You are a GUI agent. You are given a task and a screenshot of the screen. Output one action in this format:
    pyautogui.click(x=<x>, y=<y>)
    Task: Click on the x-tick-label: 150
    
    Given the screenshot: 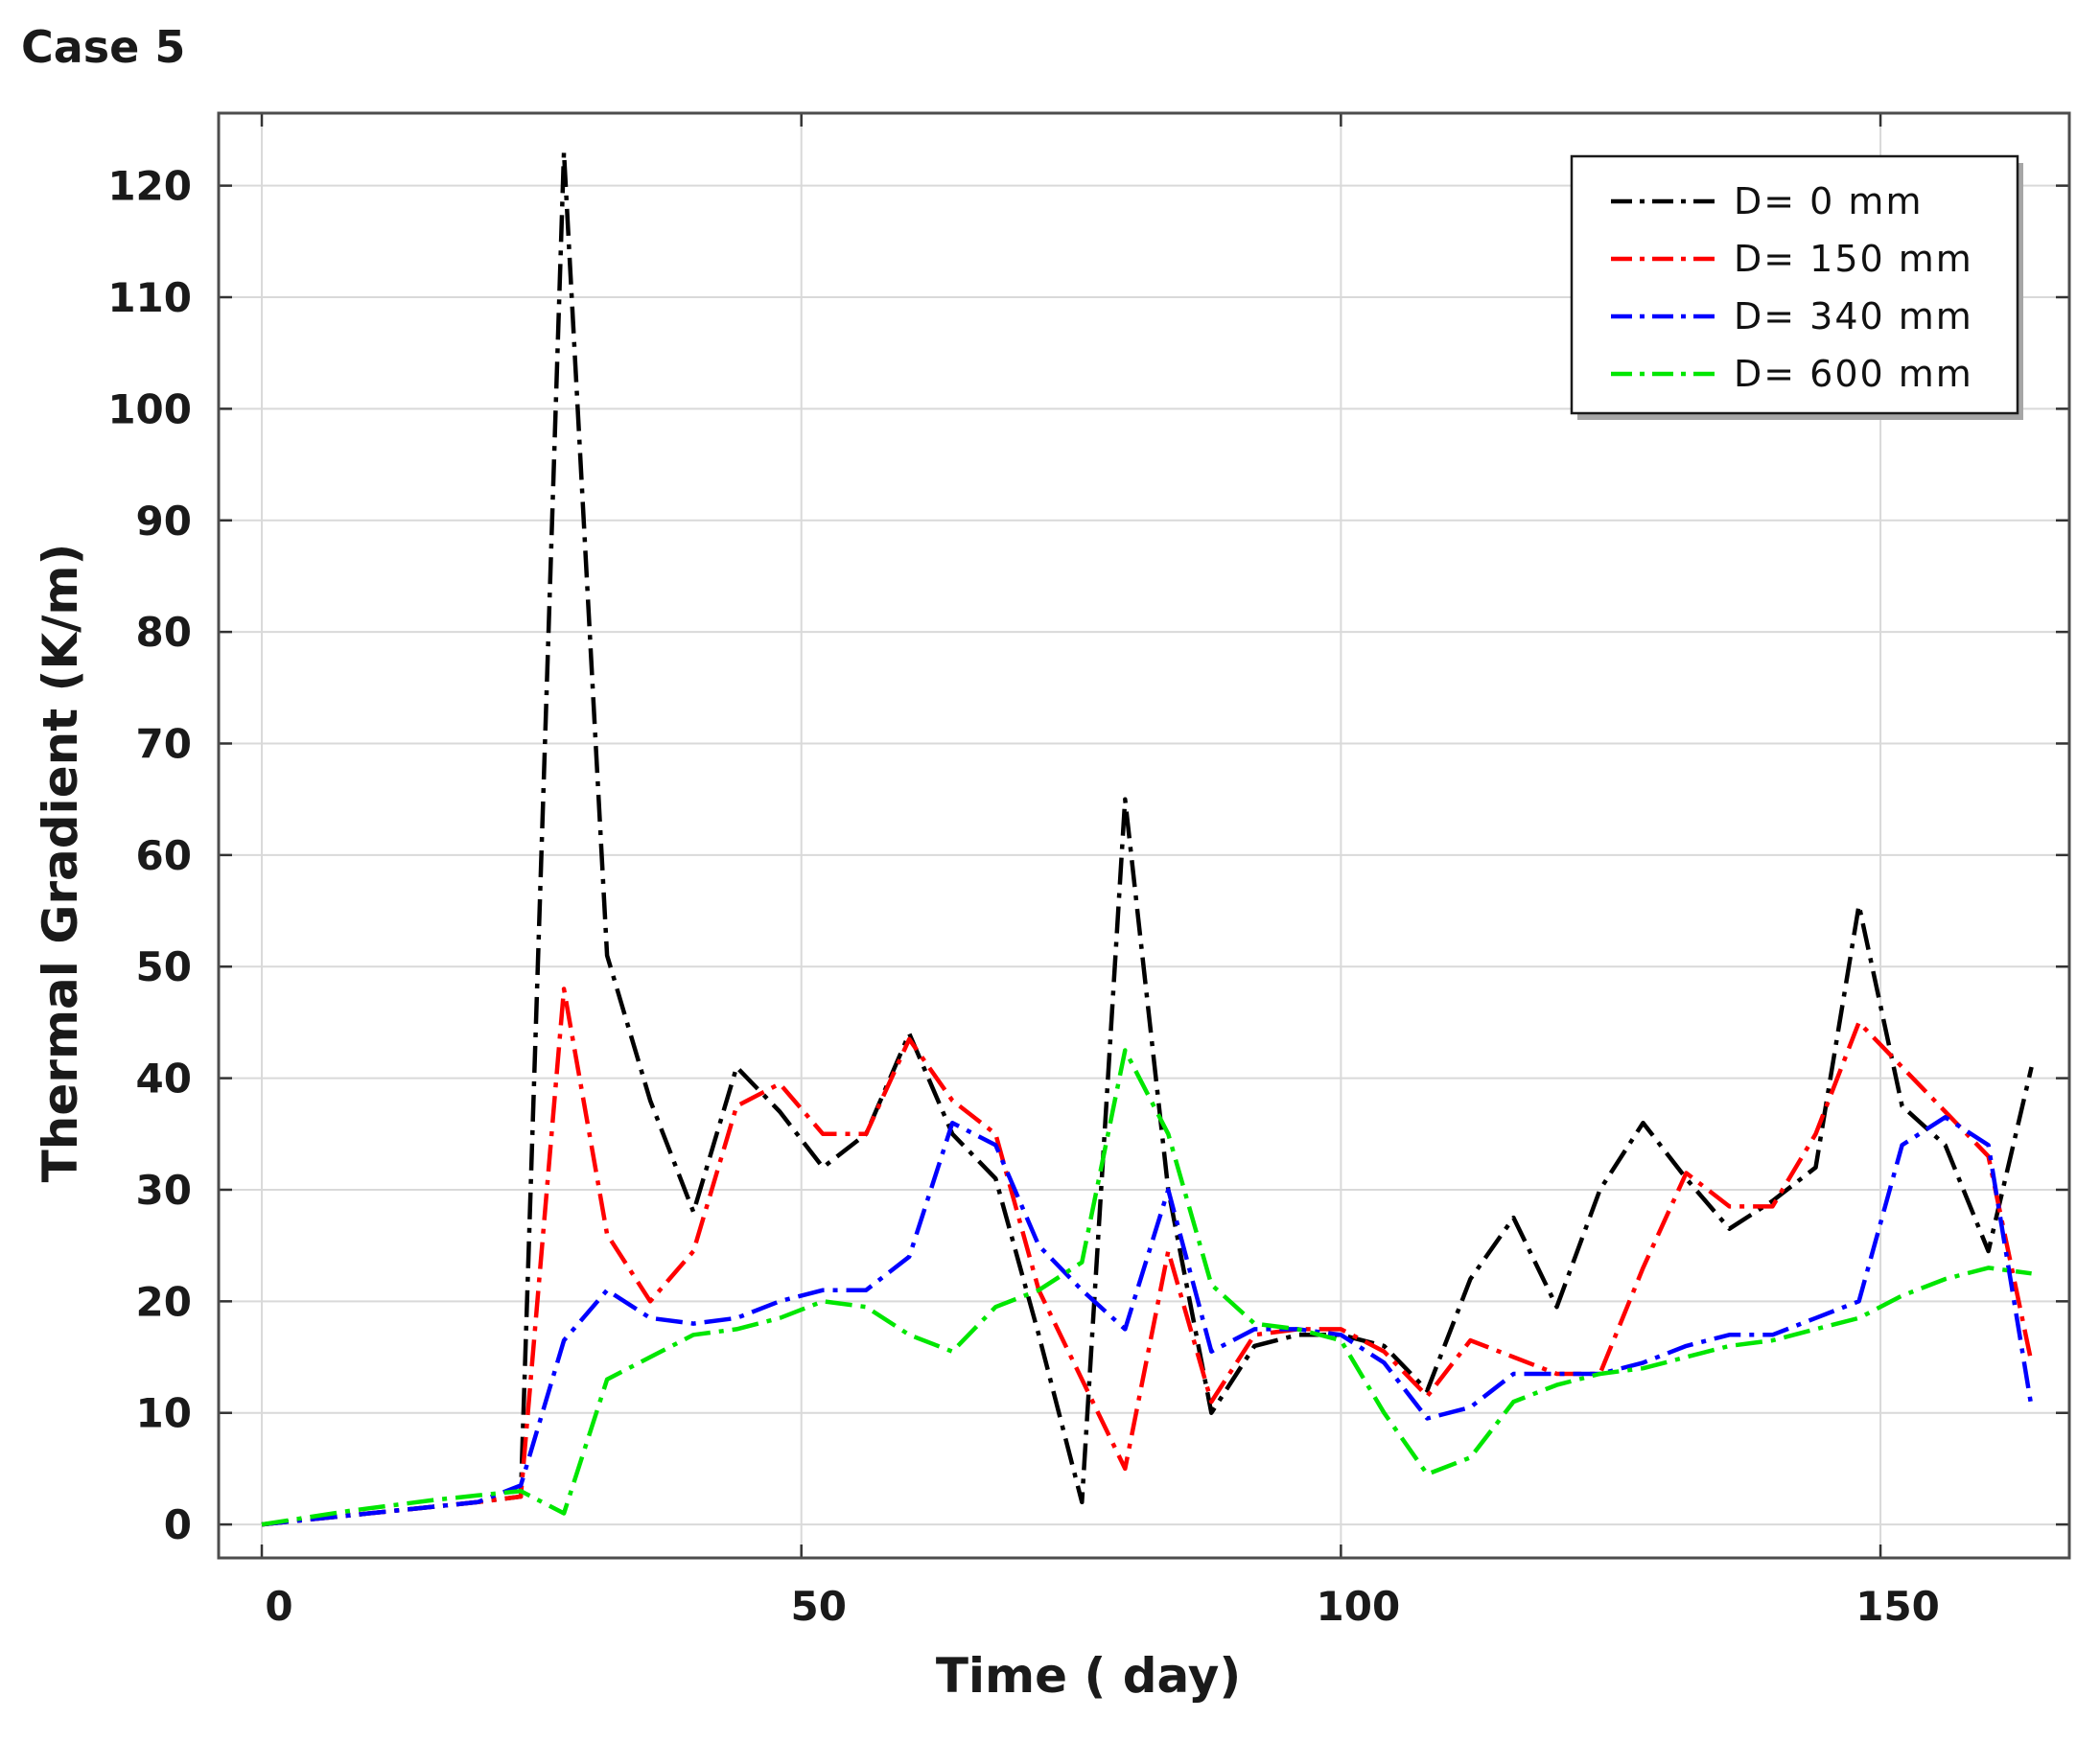 What is the action you would take?
    pyautogui.click(x=1897, y=1606)
    